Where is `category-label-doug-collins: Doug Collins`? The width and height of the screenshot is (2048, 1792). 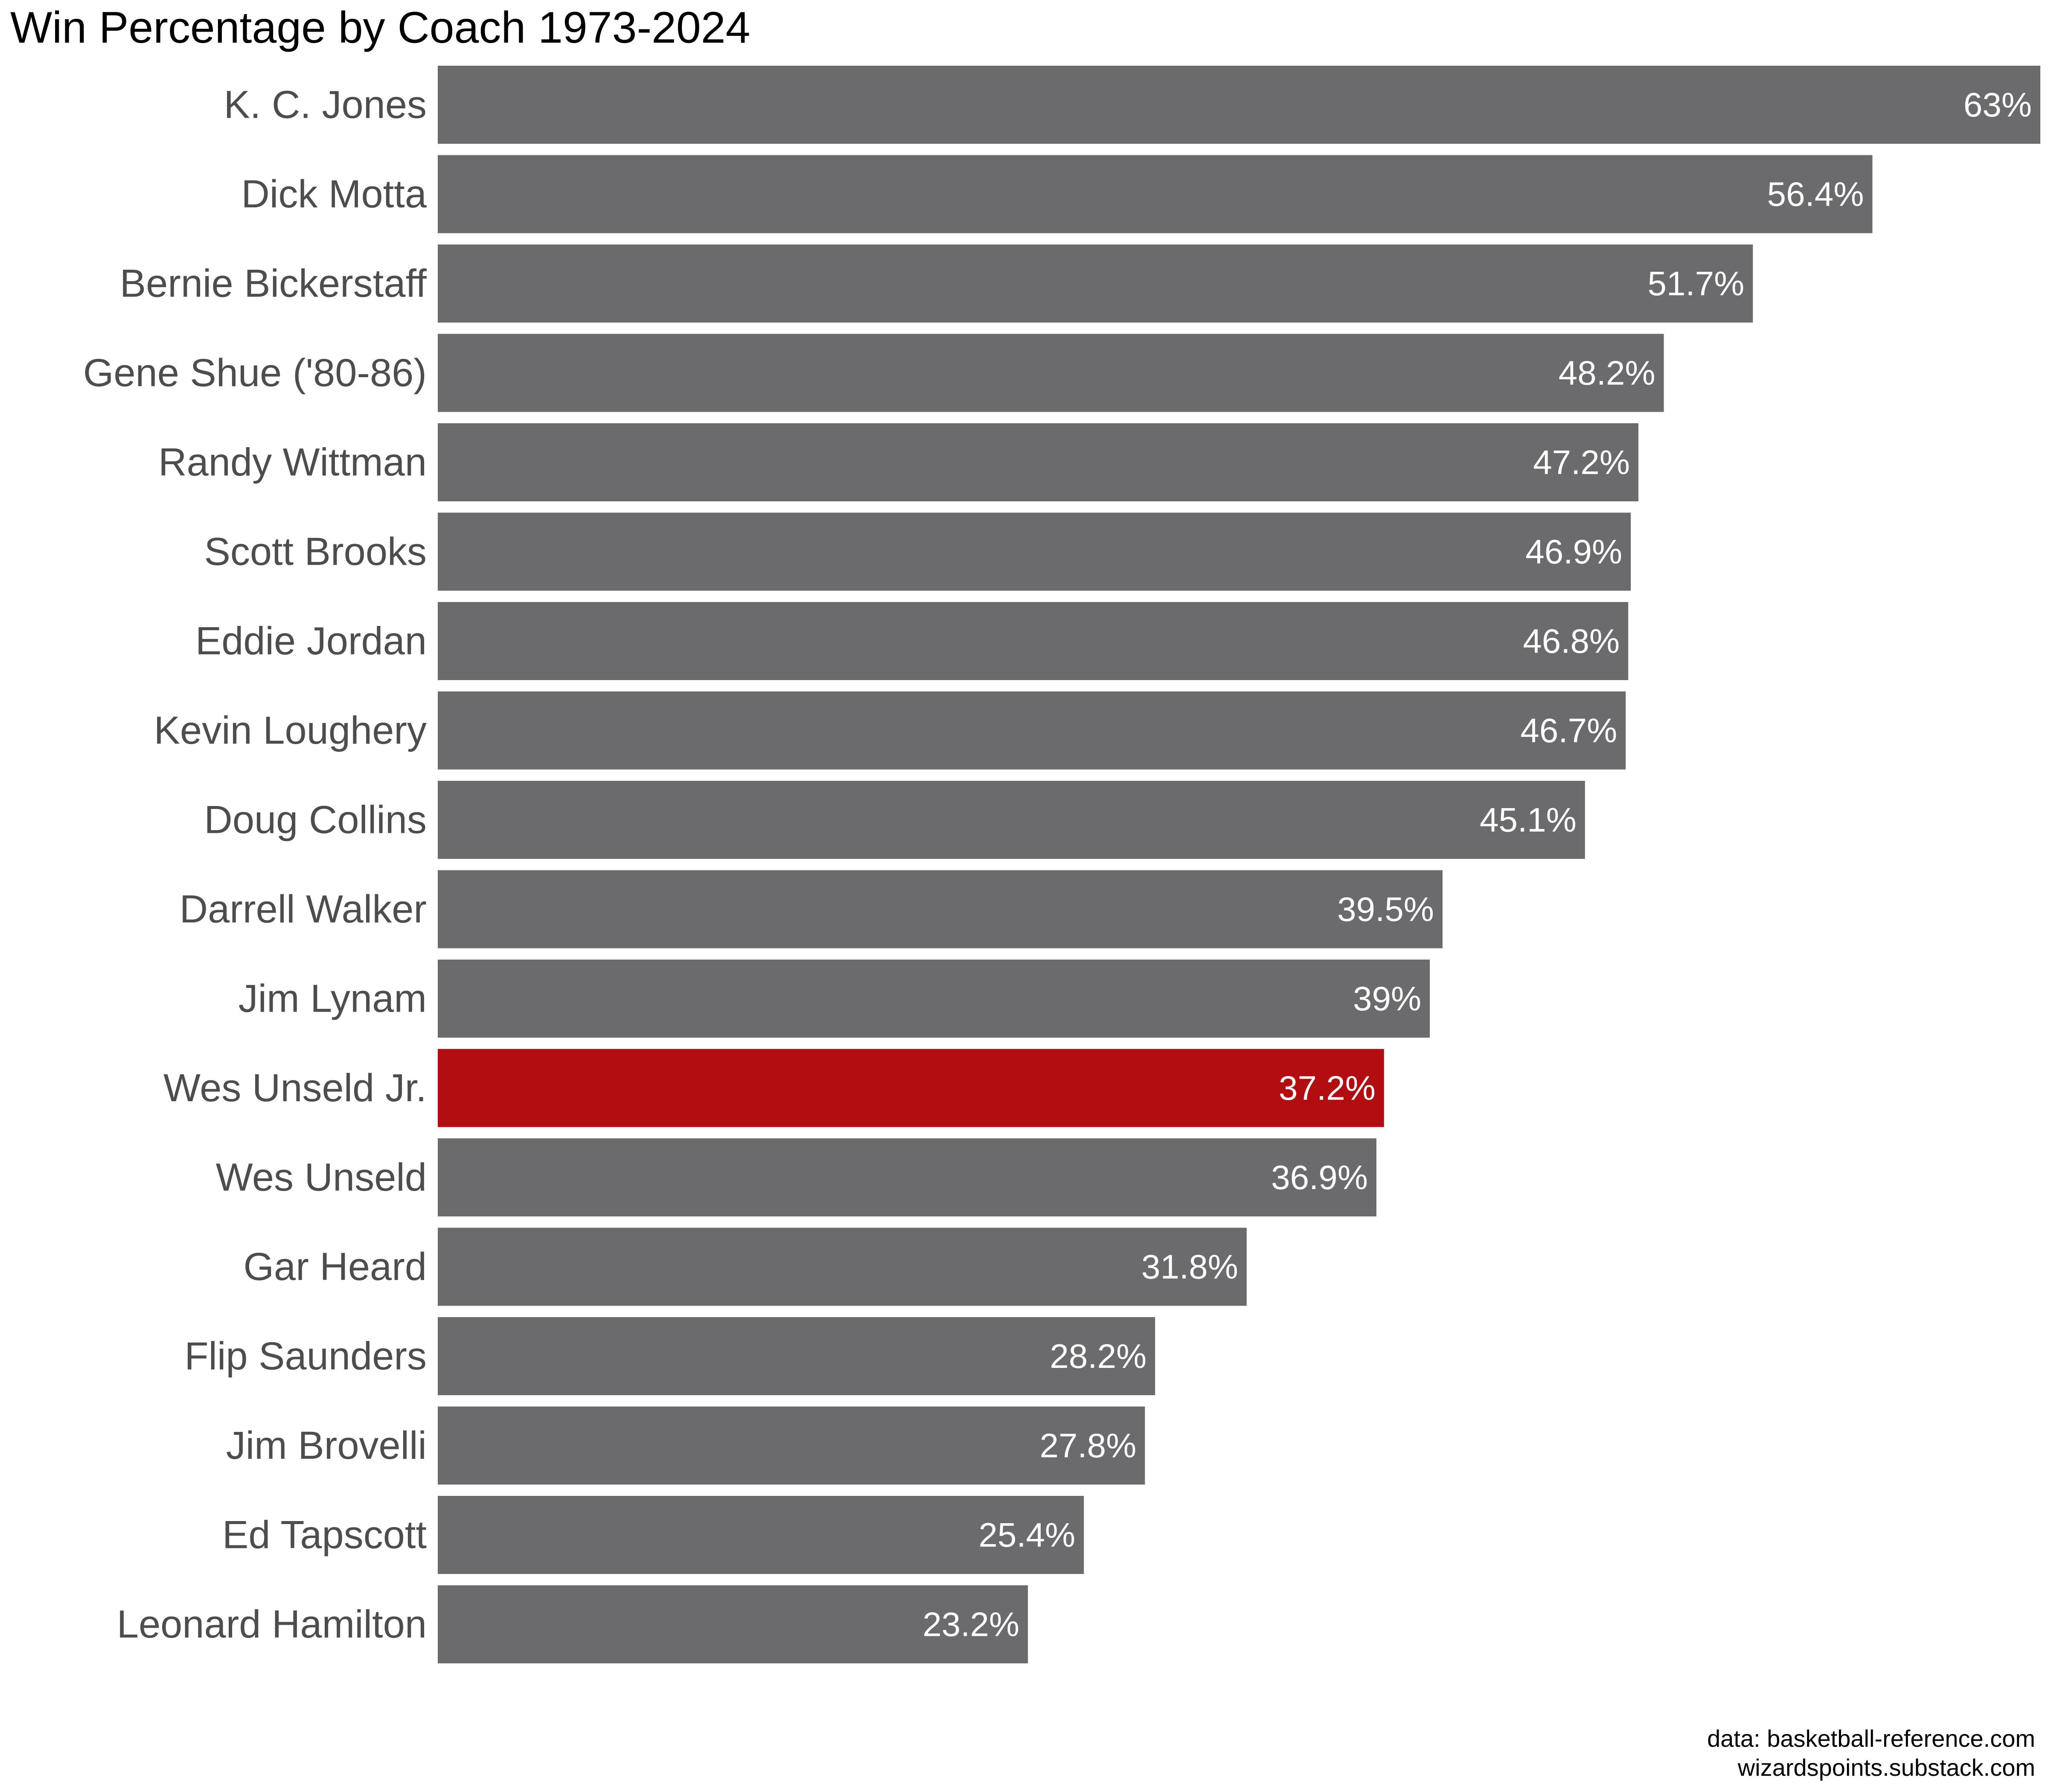
category-label-doug-collins: Doug Collins is located at coordinates (315, 820).